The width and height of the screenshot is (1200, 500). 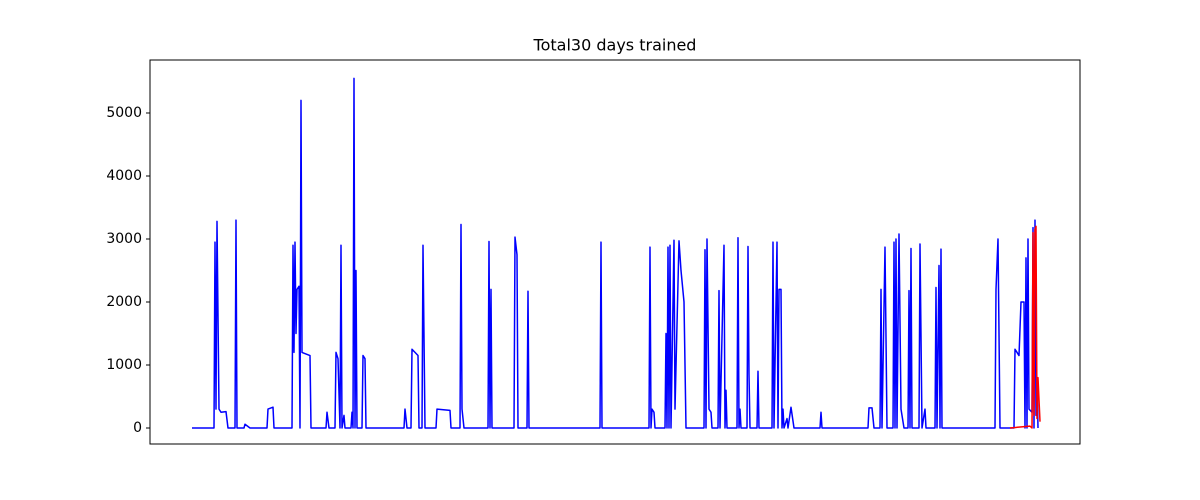 What do you see at coordinates (124, 176) in the screenshot?
I see `y-tick-label: 4000` at bounding box center [124, 176].